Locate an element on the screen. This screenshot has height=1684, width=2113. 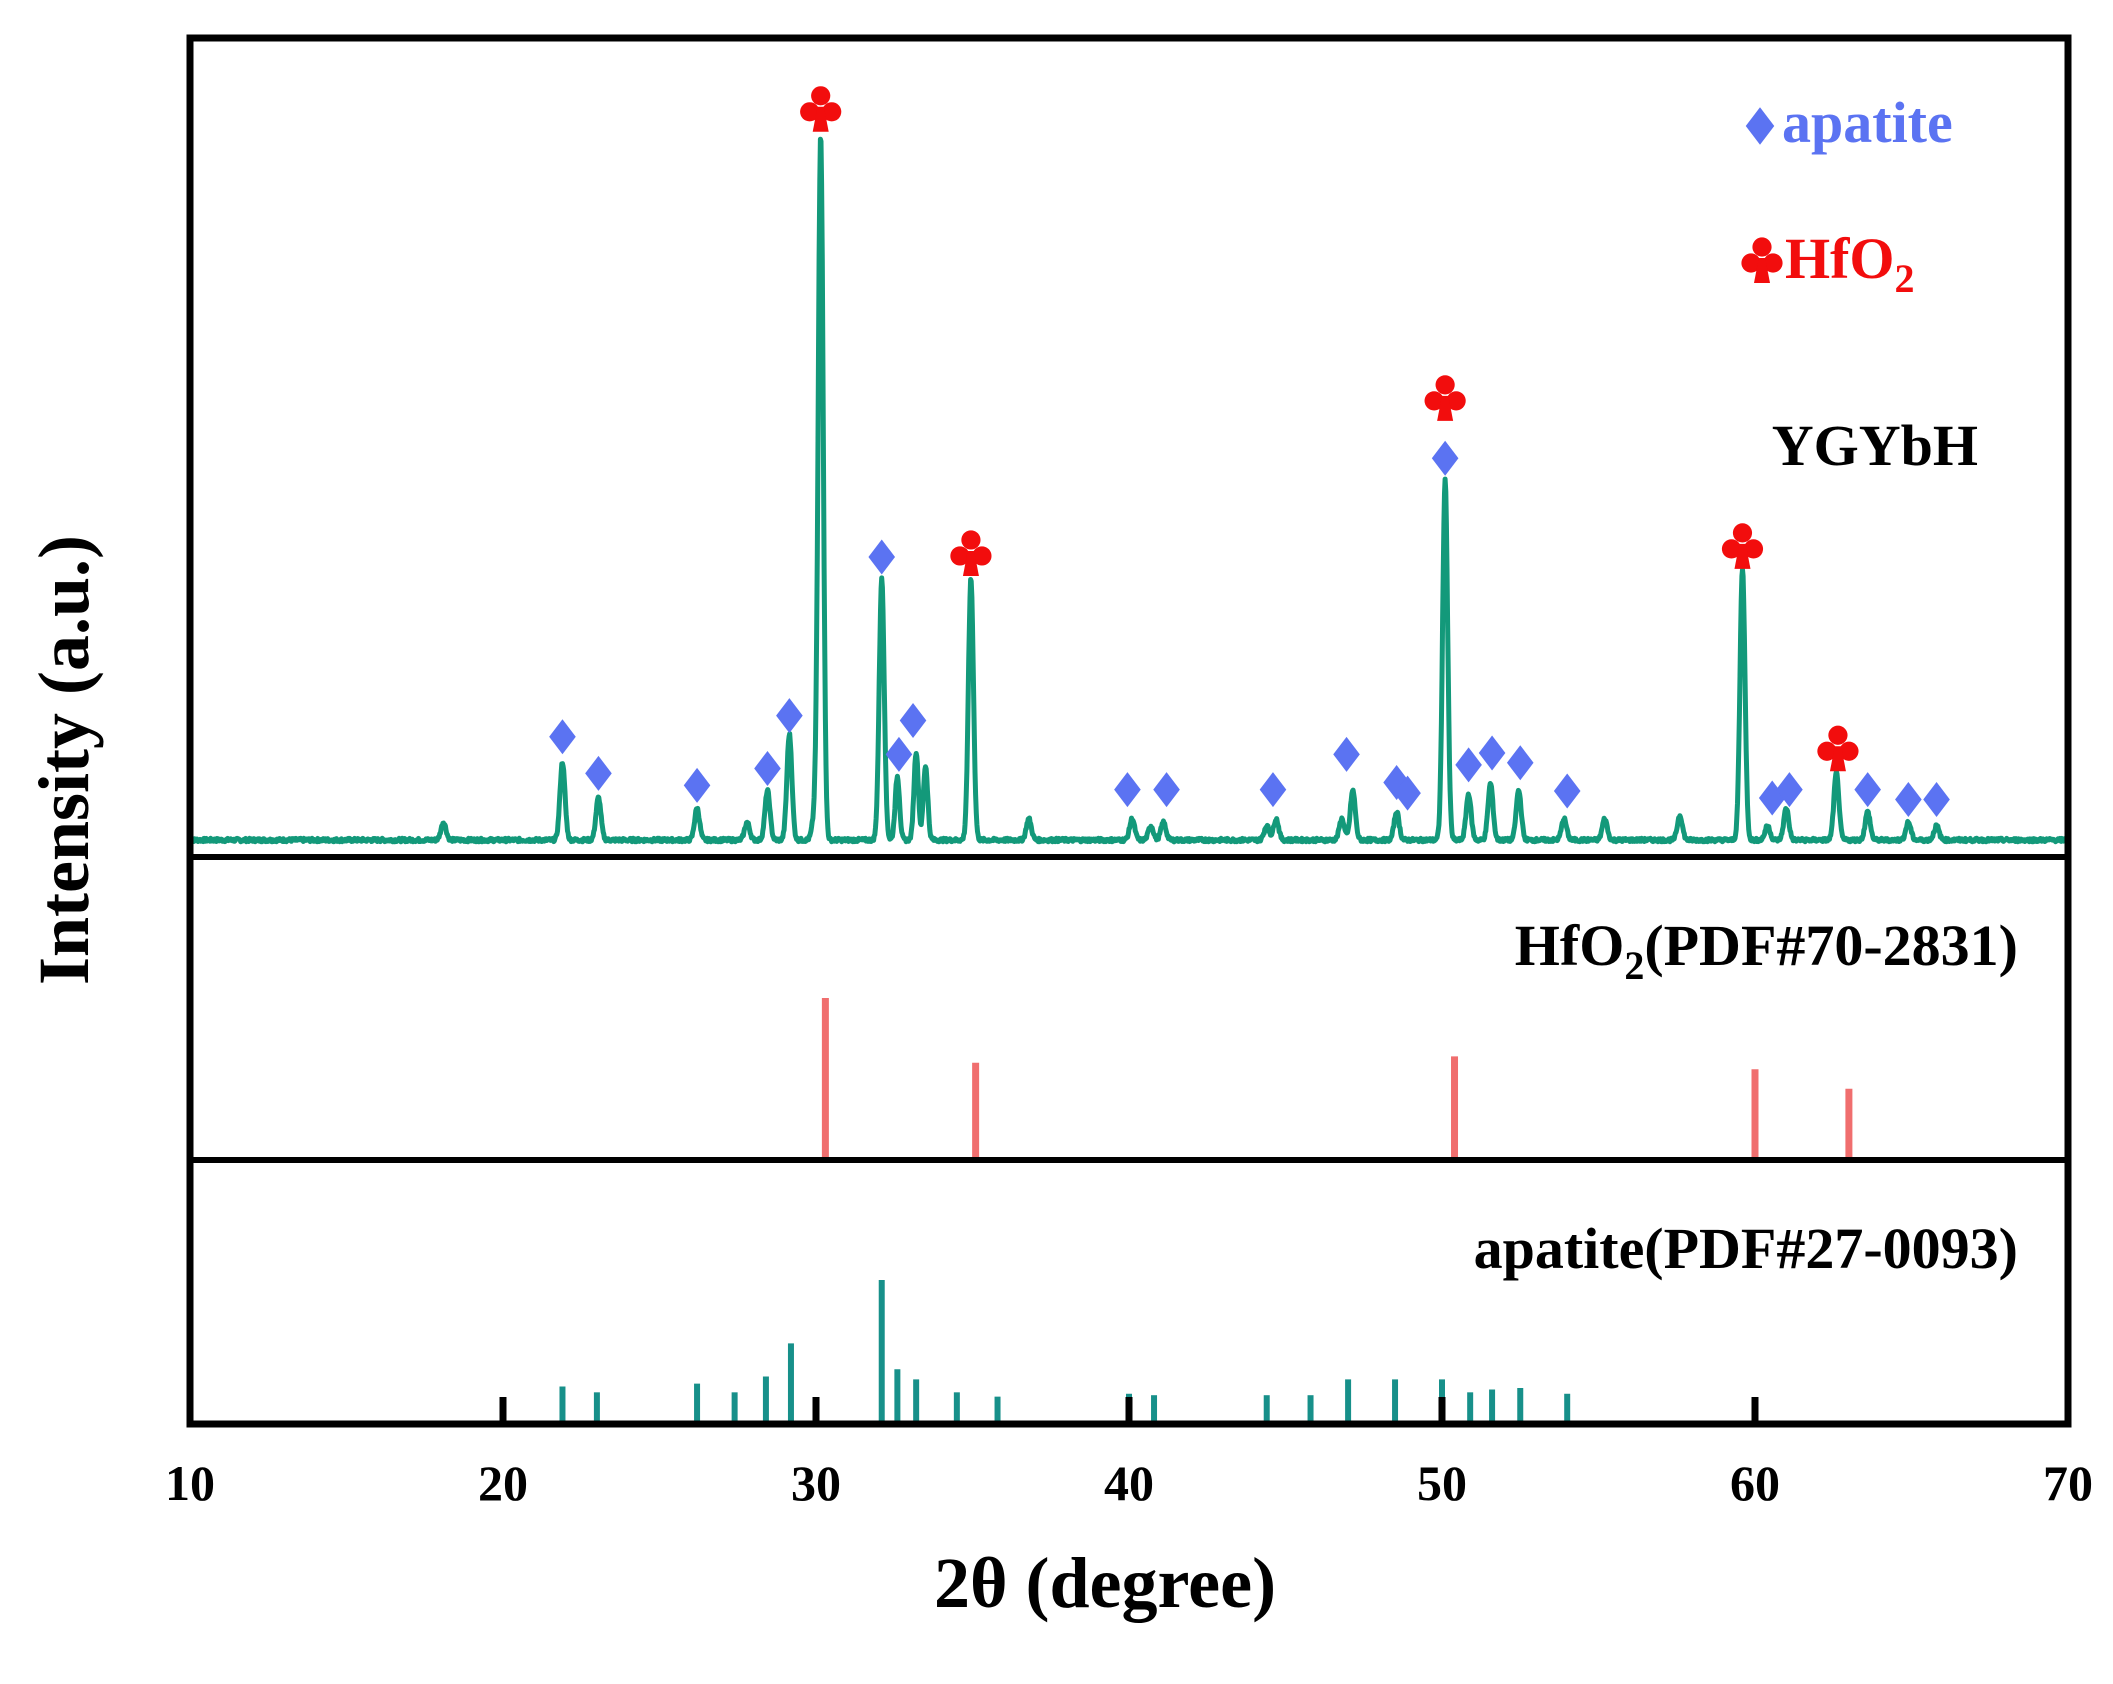
panel-label-apatite-ref: apatite(PDF#27-0093) is located at coordinates (1746, 1248).